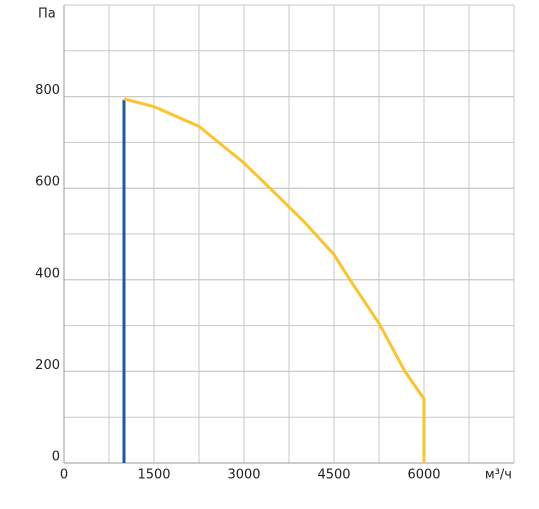  What do you see at coordinates (47, 14) in the screenshot?
I see `y-axis-label: Па` at bounding box center [47, 14].